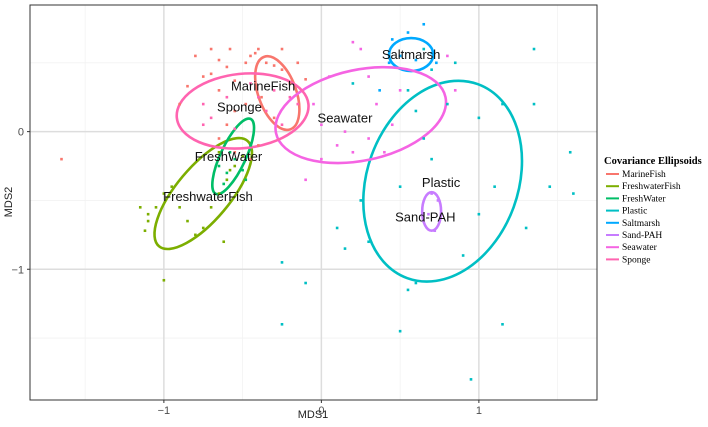 The width and height of the screenshot is (708, 427). I want to click on x-tick-label: −1, so click(164, 411).